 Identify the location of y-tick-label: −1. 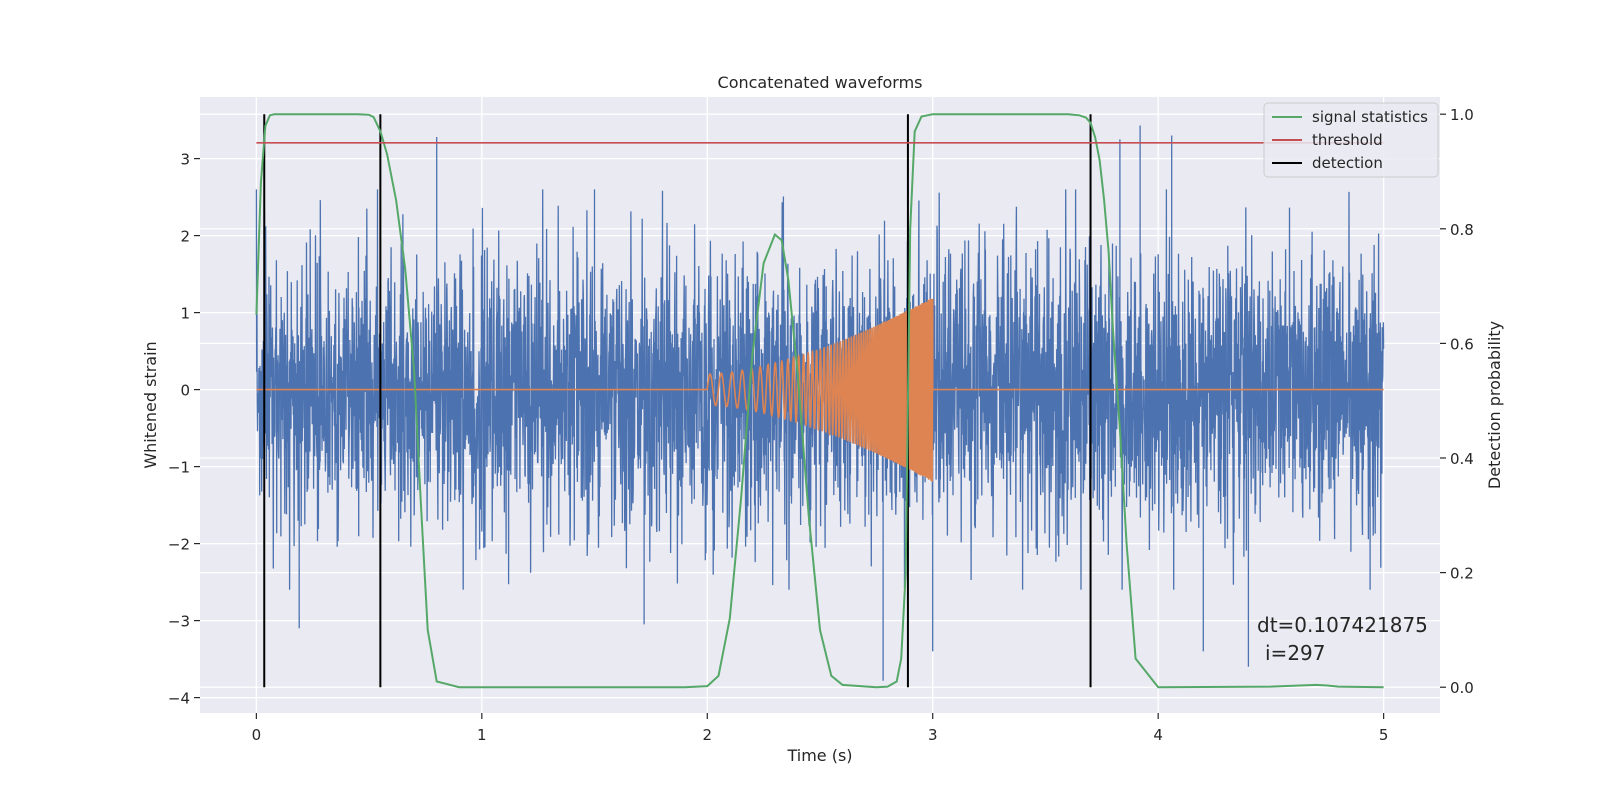
(179, 468).